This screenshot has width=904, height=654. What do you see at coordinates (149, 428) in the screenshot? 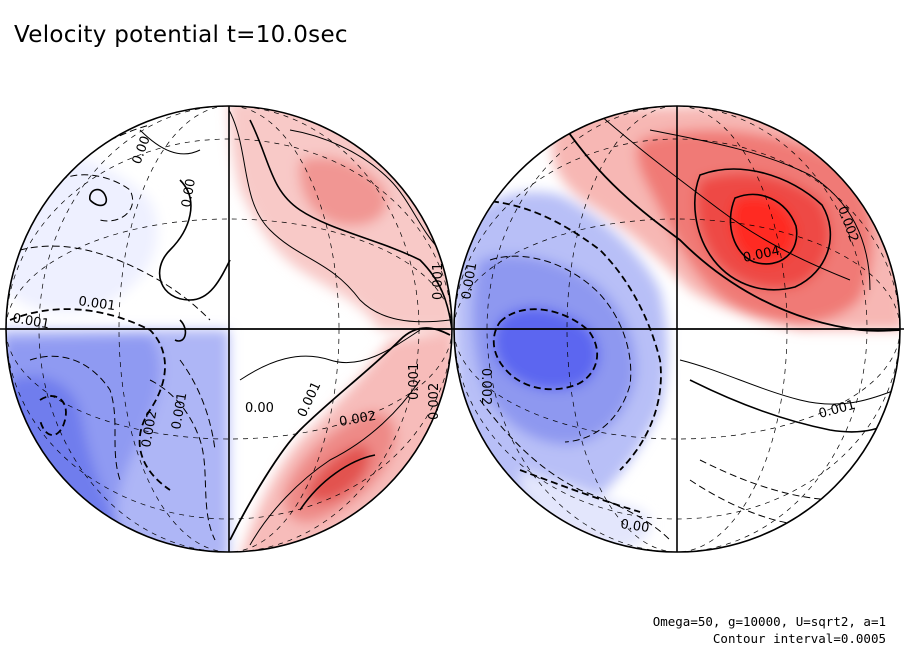
I see `left-label-3: 0.002` at bounding box center [149, 428].